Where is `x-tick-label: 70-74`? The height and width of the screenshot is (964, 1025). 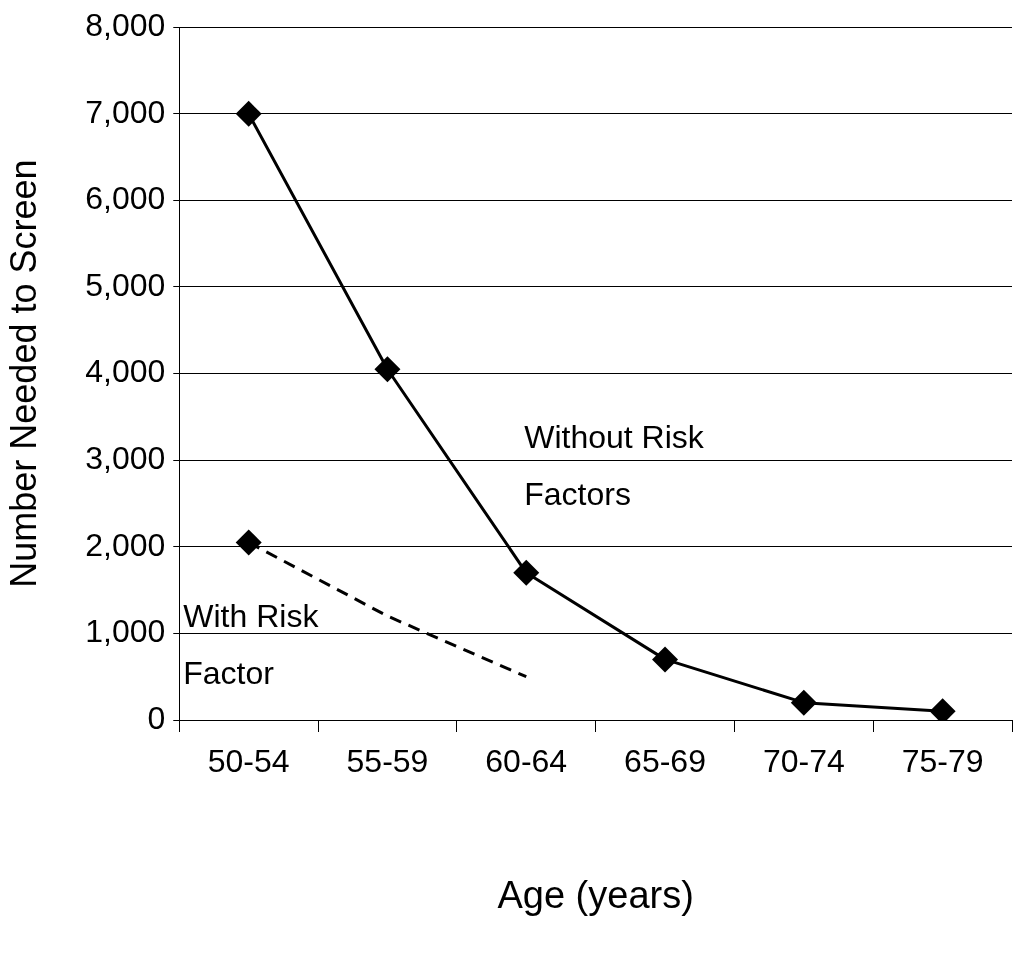 x-tick-label: 70-74 is located at coordinates (803, 761).